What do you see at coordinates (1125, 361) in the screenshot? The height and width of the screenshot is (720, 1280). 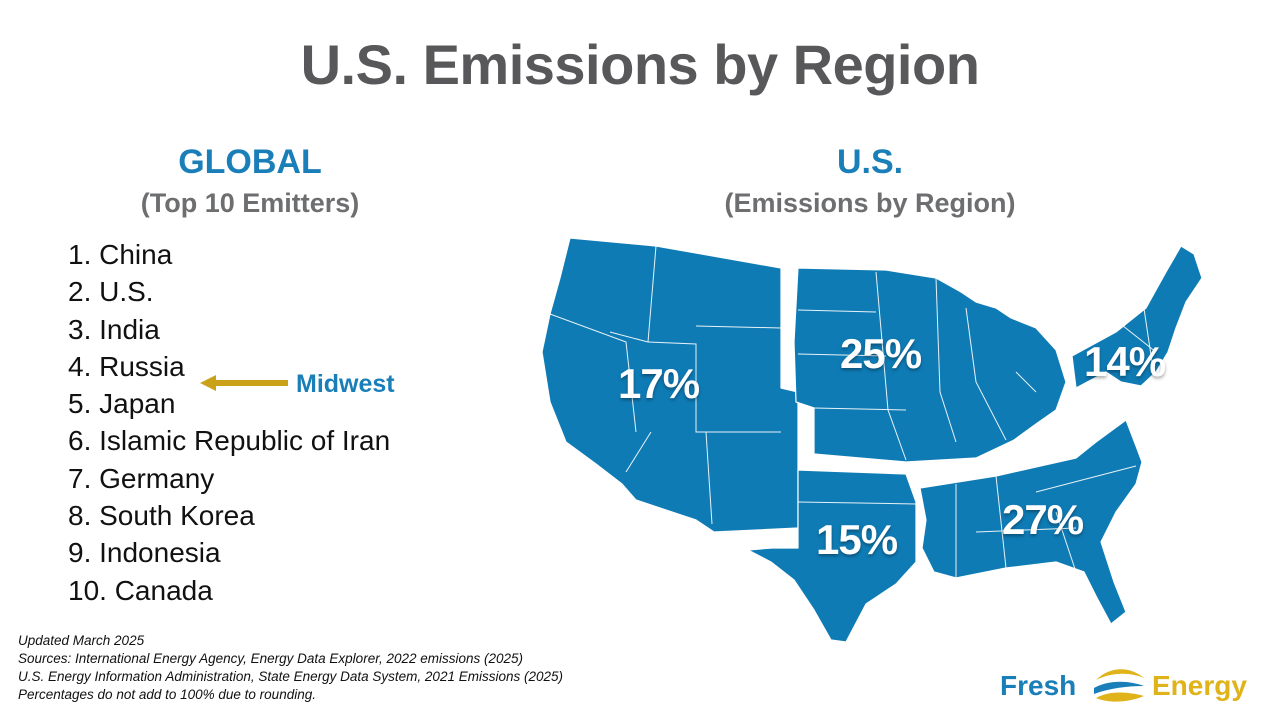 I see `pct-northeast: 14%` at bounding box center [1125, 361].